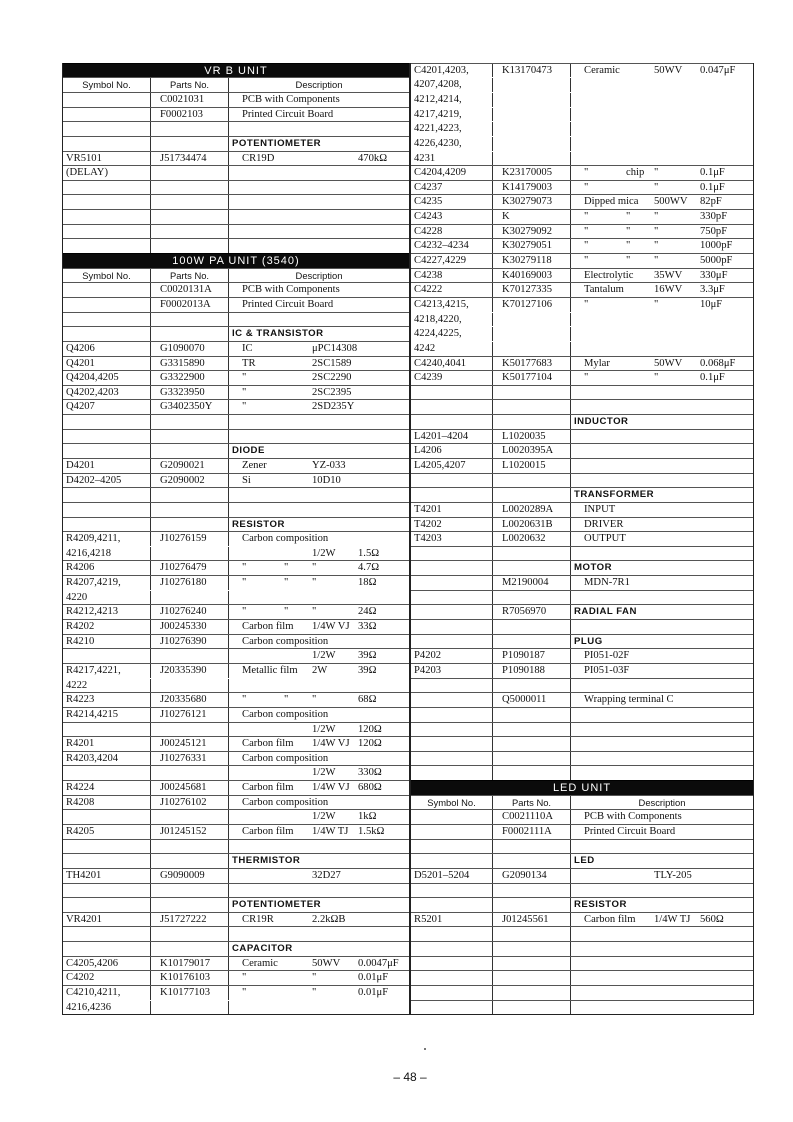  Describe the element at coordinates (582, 202) in the screenshot. I see `table-row: C4235 K30279073 Dipped mica 500WV 82pF` at that location.